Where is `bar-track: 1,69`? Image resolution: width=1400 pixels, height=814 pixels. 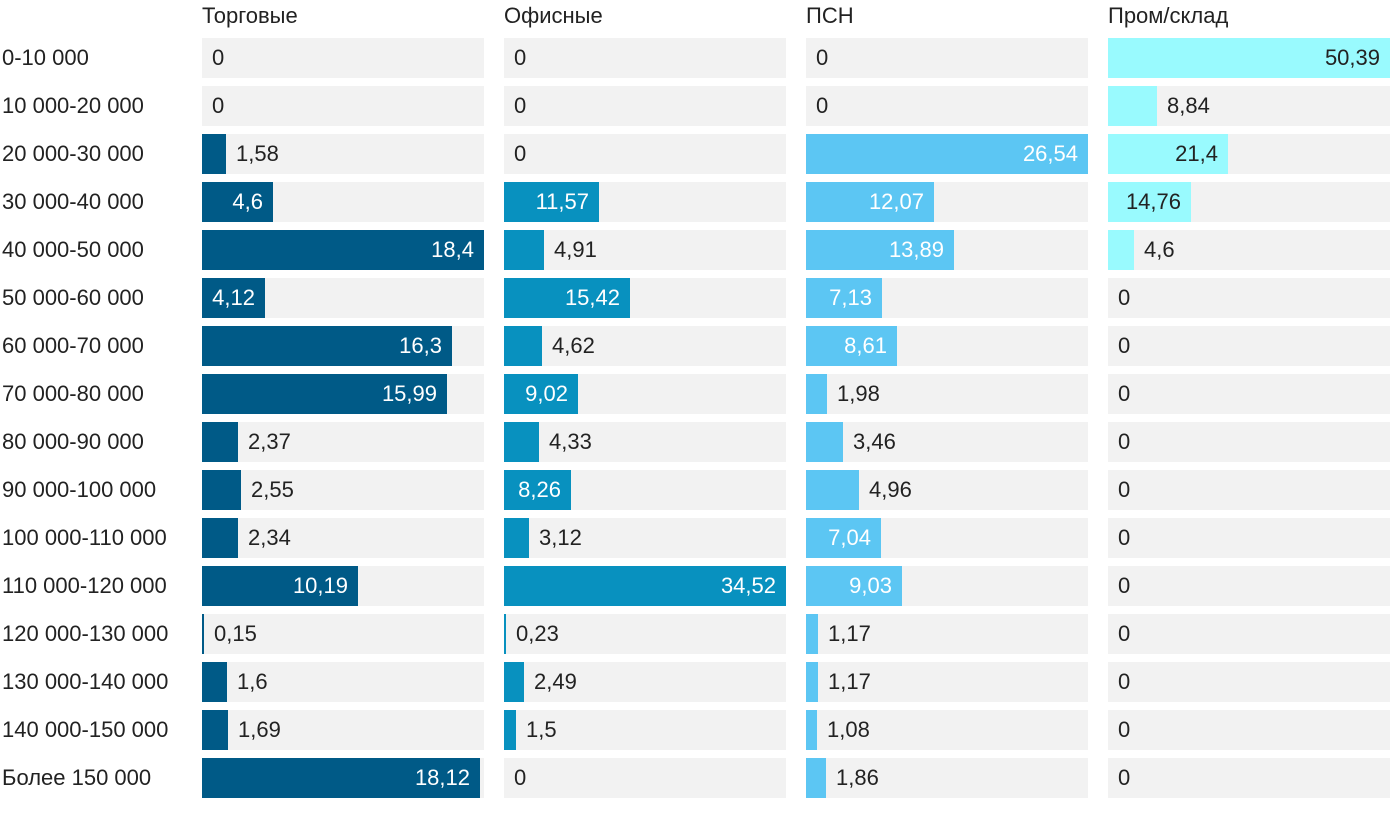
bar-track: 1,69 is located at coordinates (343, 730).